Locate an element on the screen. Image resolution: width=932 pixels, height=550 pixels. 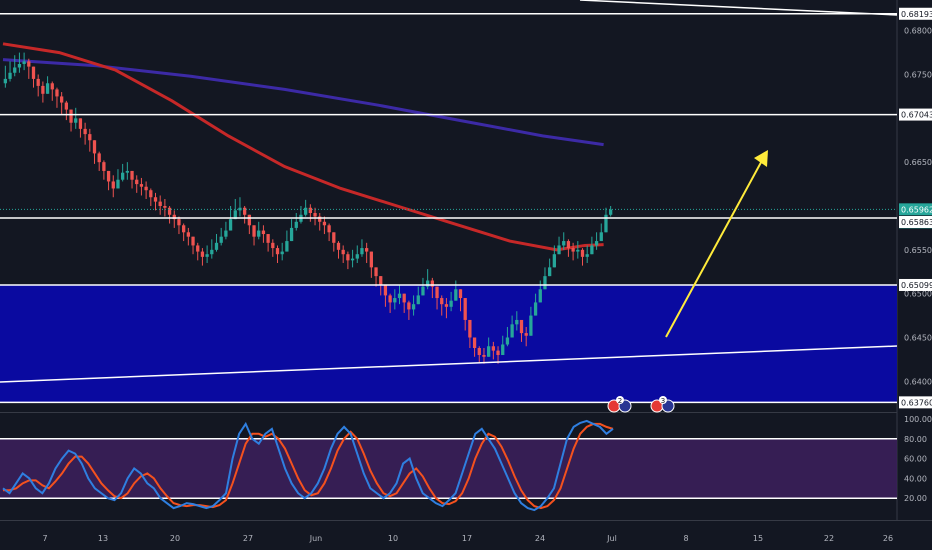
time-tick-label: Jun is located at coordinates (316, 538).